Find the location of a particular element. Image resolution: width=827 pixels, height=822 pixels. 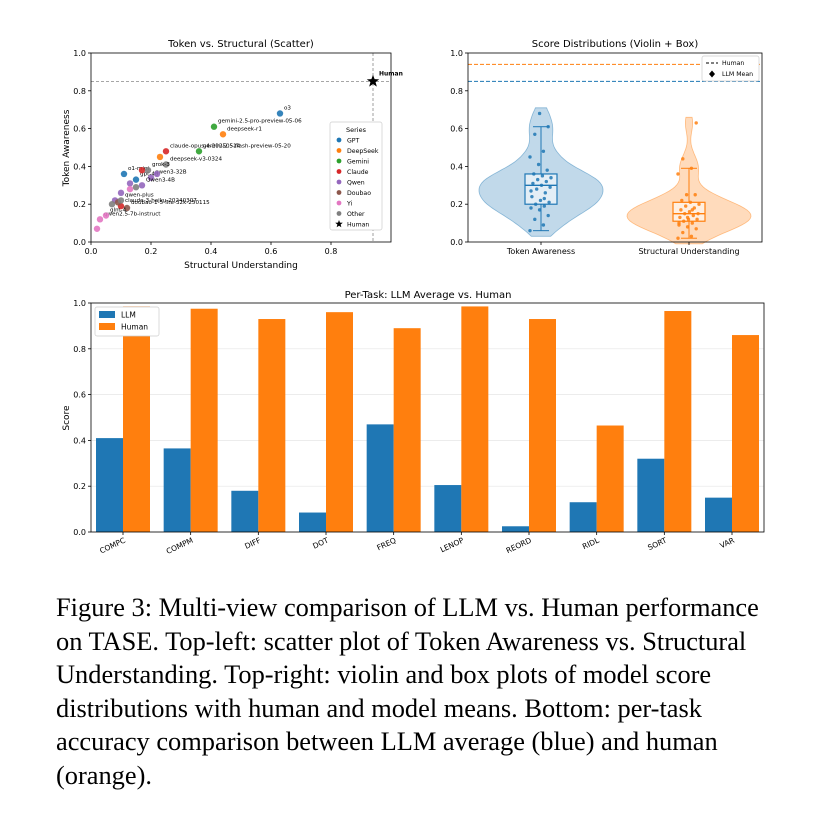

legend-marker-gemini is located at coordinates (339, 161).